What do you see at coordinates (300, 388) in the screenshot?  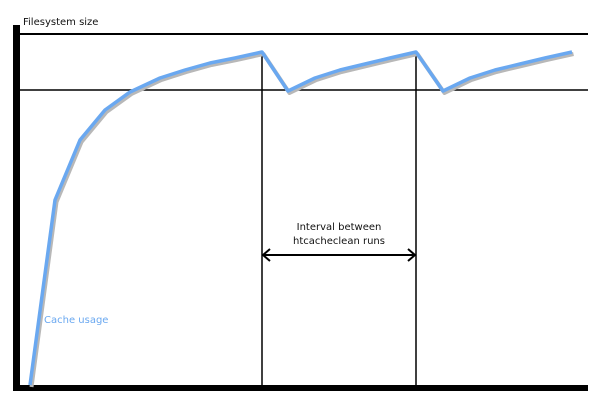 I see `x-axis` at bounding box center [300, 388].